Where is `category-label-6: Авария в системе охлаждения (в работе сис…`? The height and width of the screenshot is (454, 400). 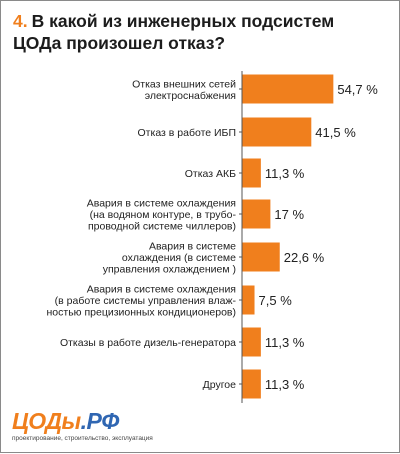 category-label-6: Авария в системе охлаждения (в работе сис… is located at coordinates (142, 301).